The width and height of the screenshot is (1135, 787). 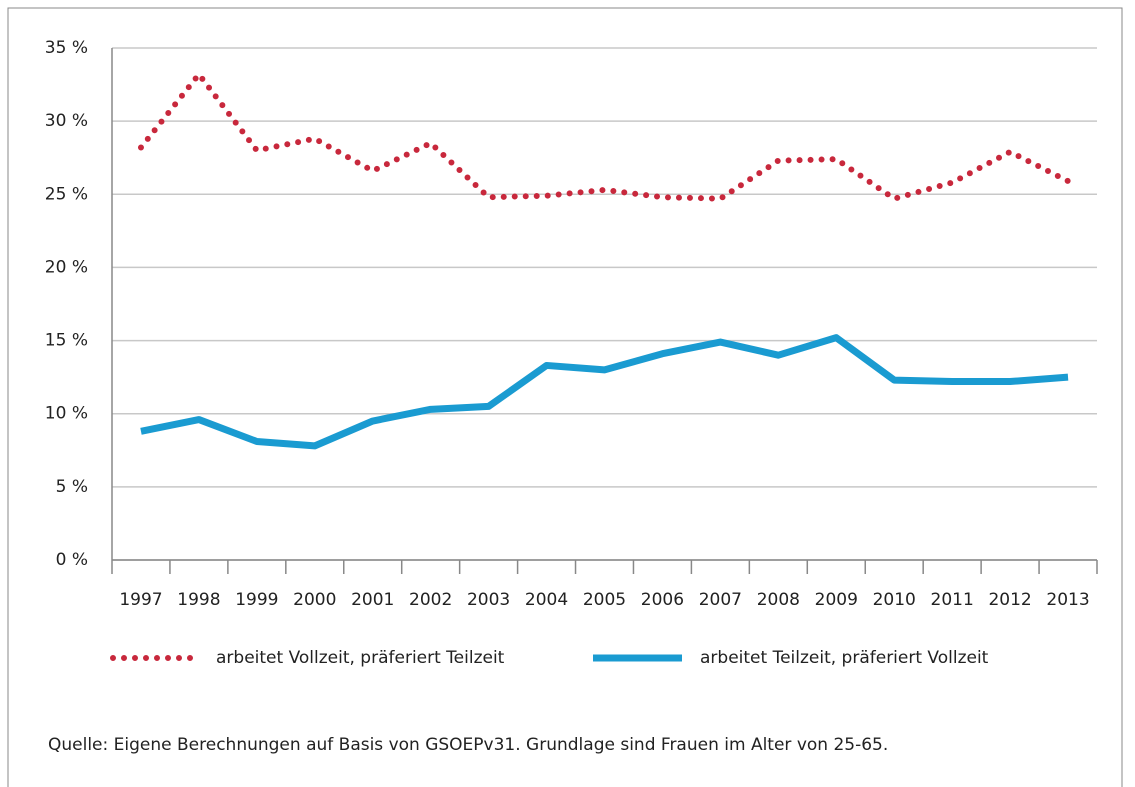 I want to click on y-tick-label: 0 %, so click(x=72, y=560).